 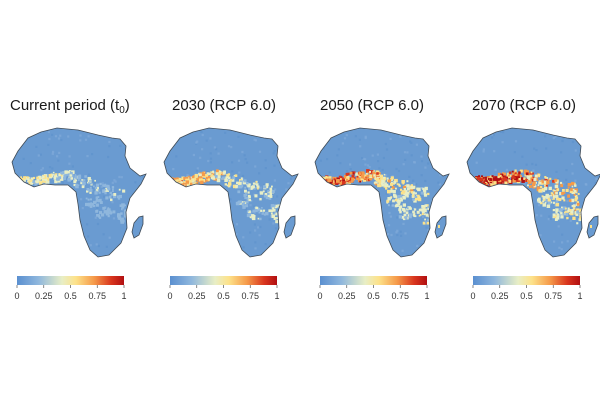 I want to click on colorbar-tick-label: 0.25, so click(x=347, y=296).